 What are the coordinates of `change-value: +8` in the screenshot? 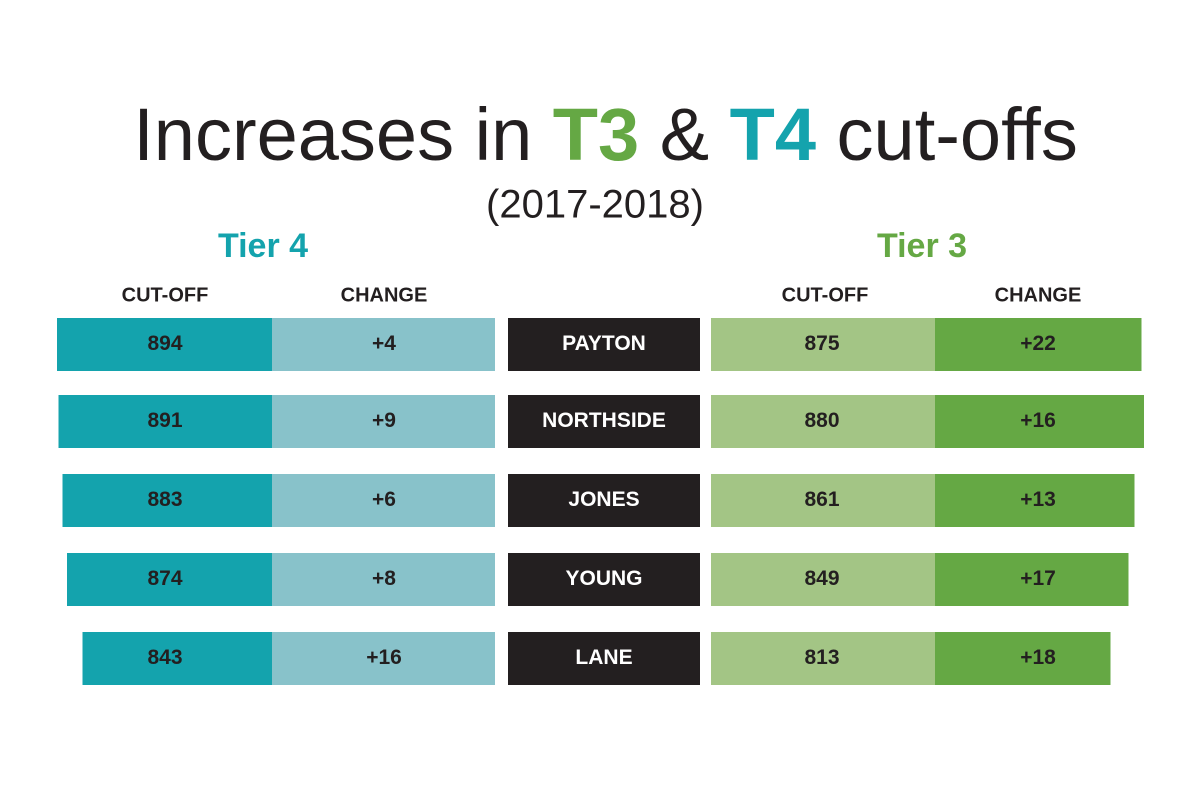 It's located at (384, 578).